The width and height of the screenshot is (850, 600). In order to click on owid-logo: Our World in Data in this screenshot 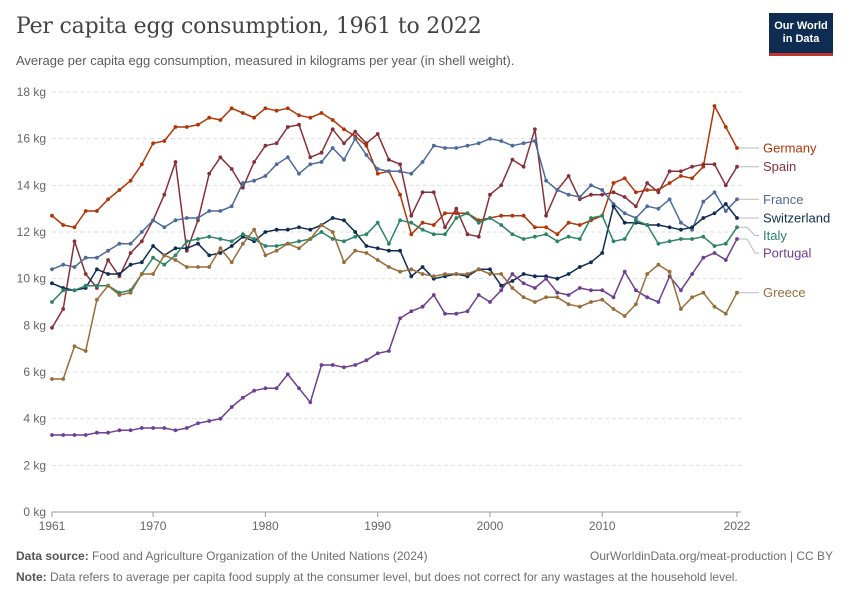, I will do `click(801, 34)`.